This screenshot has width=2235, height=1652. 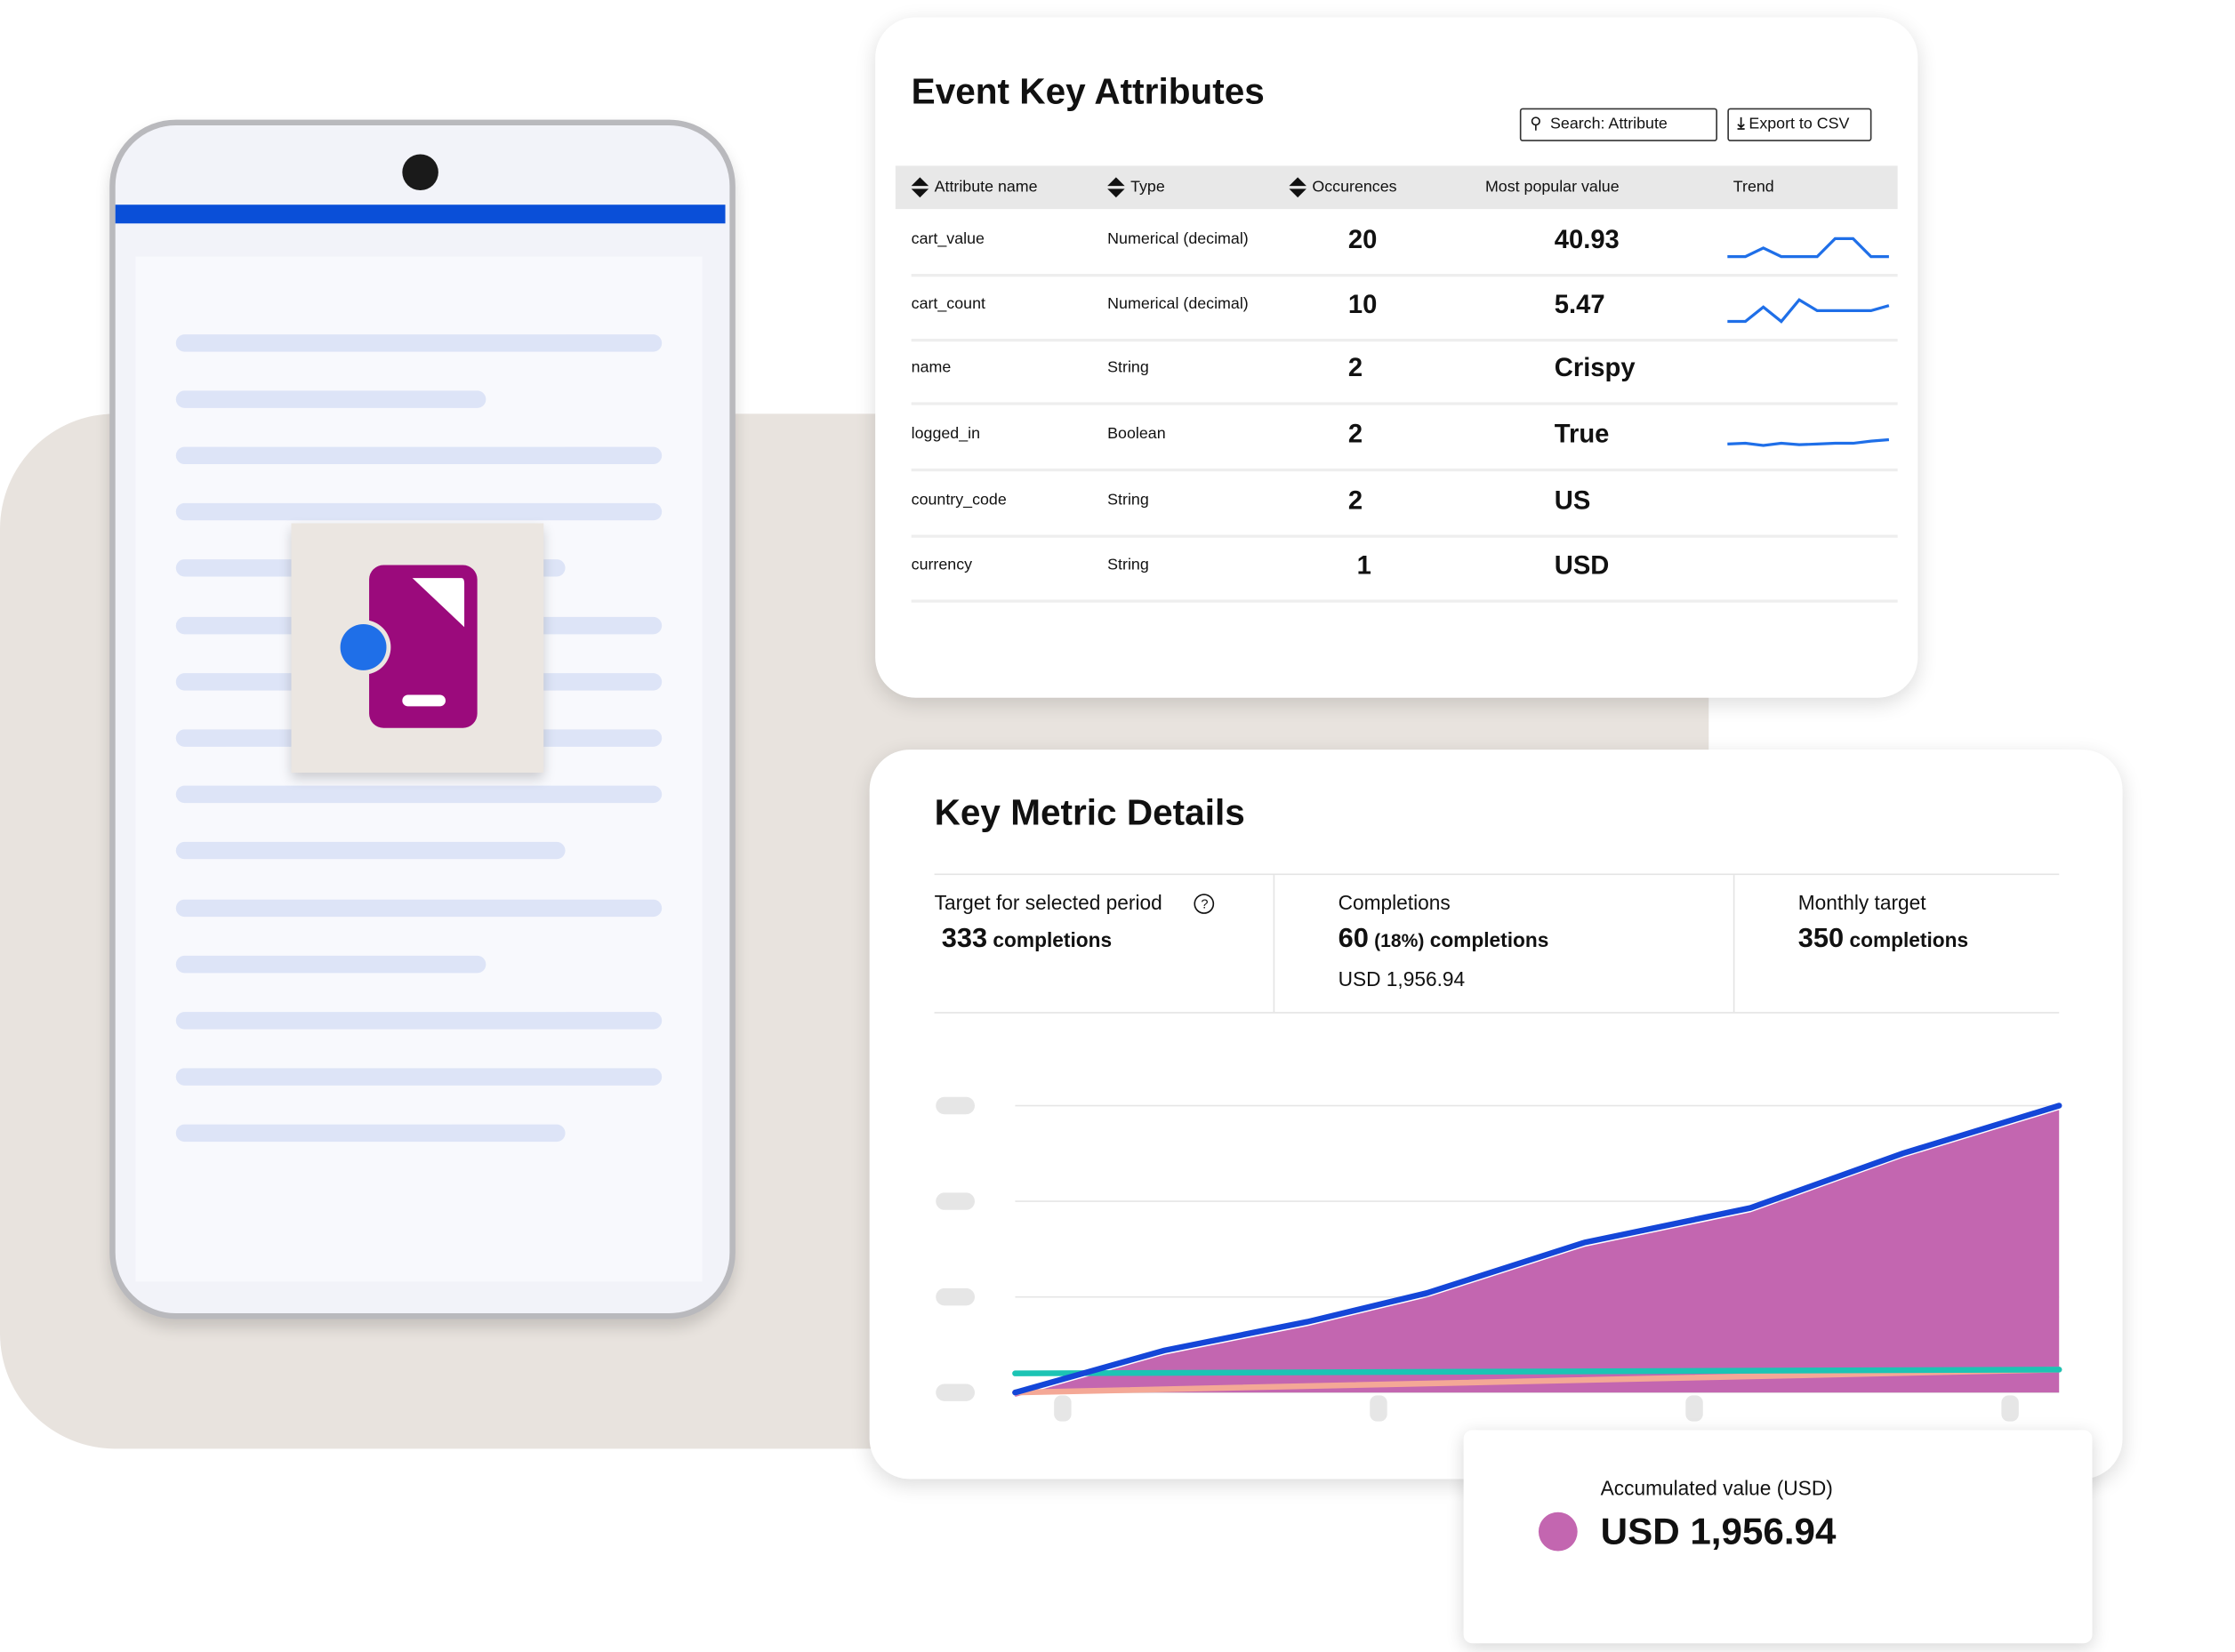 What do you see at coordinates (946, 434) in the screenshot?
I see `attribute-name: logged_in` at bounding box center [946, 434].